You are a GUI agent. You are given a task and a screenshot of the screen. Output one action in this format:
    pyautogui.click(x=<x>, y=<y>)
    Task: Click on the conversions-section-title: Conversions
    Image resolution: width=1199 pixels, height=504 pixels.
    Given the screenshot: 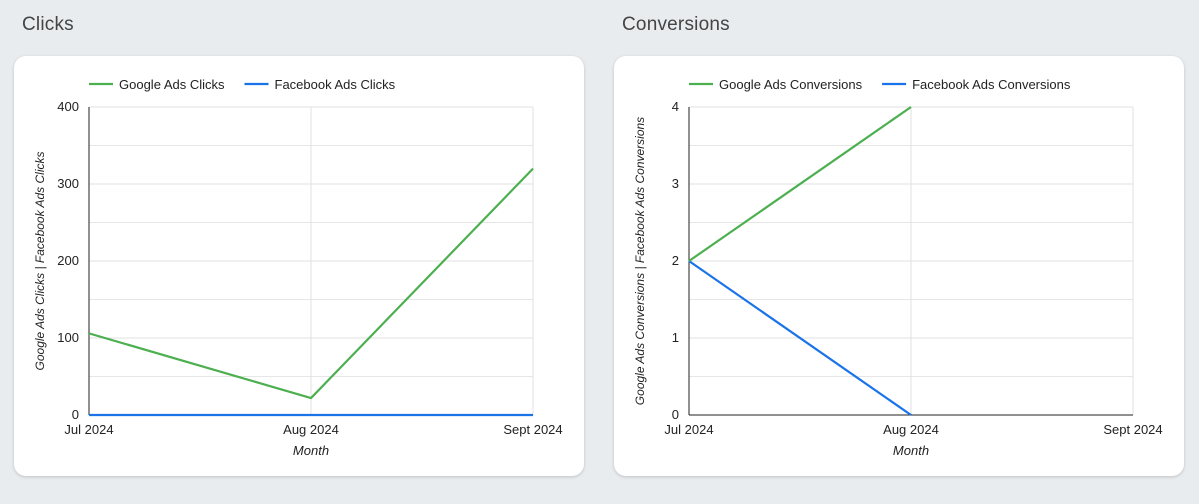 What is the action you would take?
    pyautogui.click(x=676, y=24)
    